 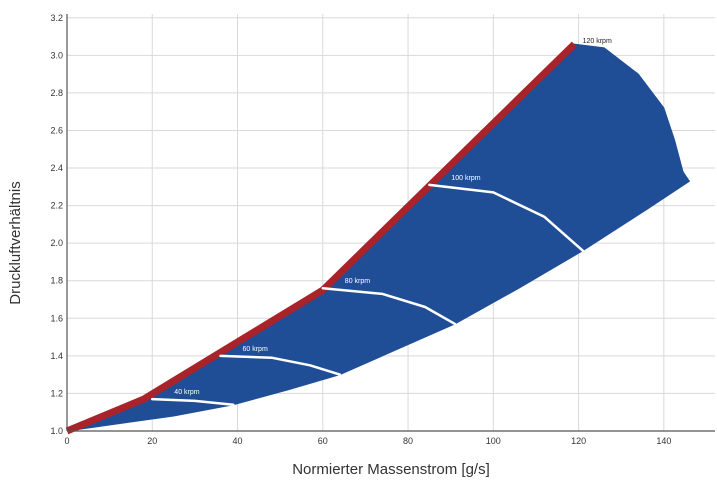 What do you see at coordinates (186, 392) in the screenshot?
I see `speed-line-label: 40 krpm` at bounding box center [186, 392].